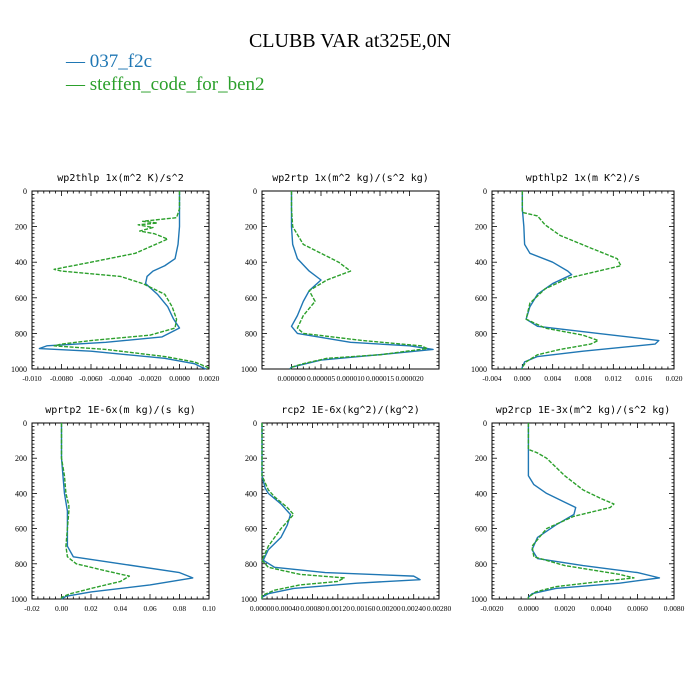  I want to click on x-tick-label: 0.0060, so click(637, 608).